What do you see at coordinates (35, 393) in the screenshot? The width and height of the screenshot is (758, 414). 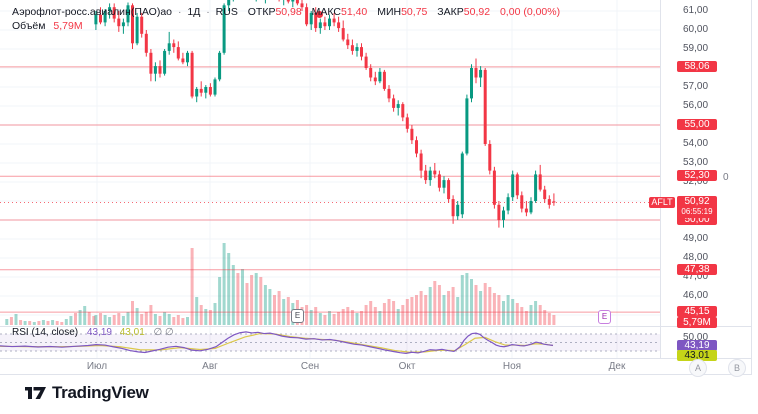 I see `tradingview-logo-icon` at bounding box center [35, 393].